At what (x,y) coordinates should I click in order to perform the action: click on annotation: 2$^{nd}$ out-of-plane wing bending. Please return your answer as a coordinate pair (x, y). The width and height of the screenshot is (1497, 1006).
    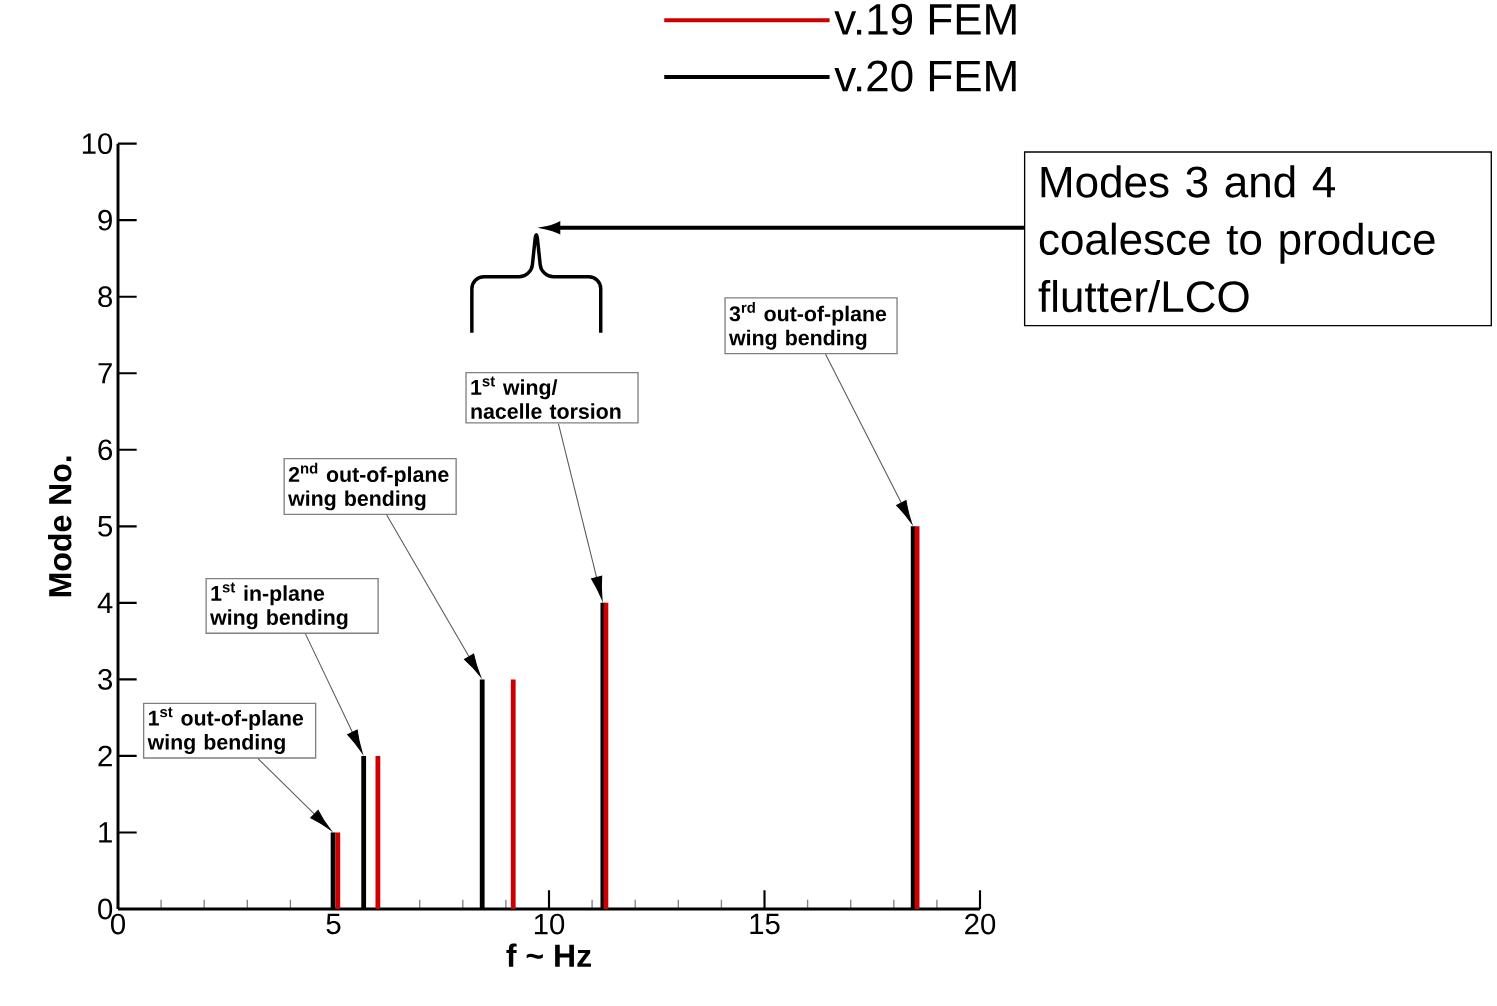
    Looking at the image, I should click on (368, 486).